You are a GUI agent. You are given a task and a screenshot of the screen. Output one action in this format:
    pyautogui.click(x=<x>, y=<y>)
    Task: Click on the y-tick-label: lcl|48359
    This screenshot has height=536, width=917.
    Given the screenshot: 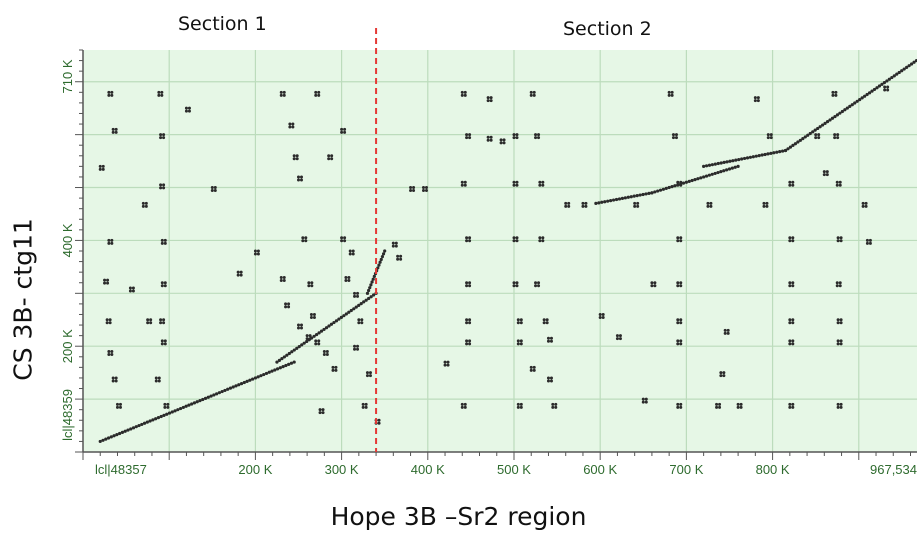 What is the action you would take?
    pyautogui.click(x=67, y=415)
    